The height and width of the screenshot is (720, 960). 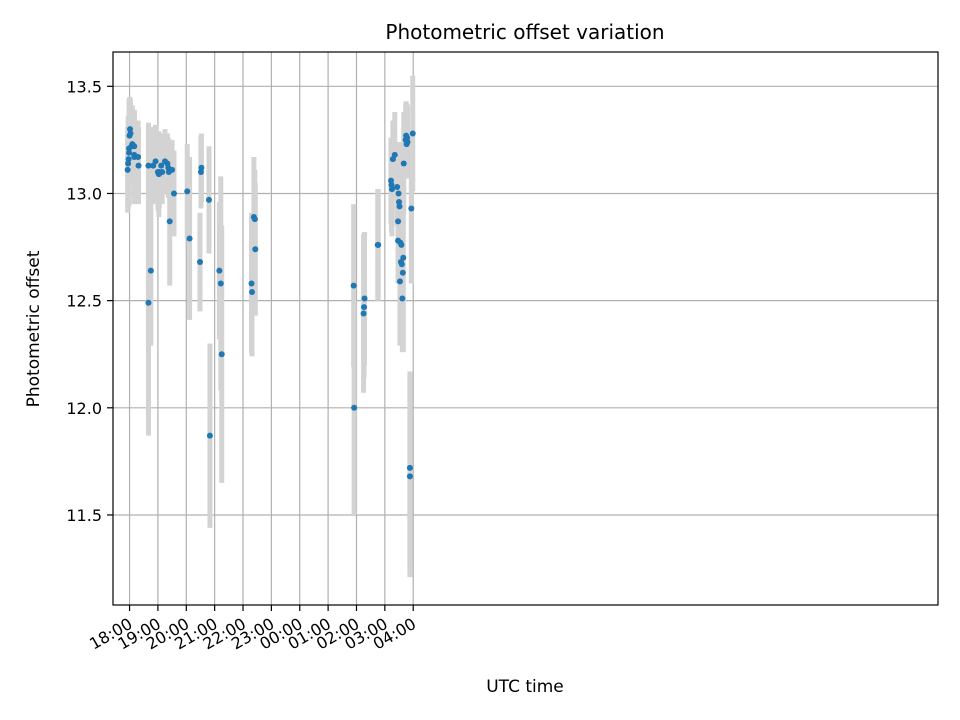 What do you see at coordinates (84, 86) in the screenshot?
I see `y-tick-label: 13.5` at bounding box center [84, 86].